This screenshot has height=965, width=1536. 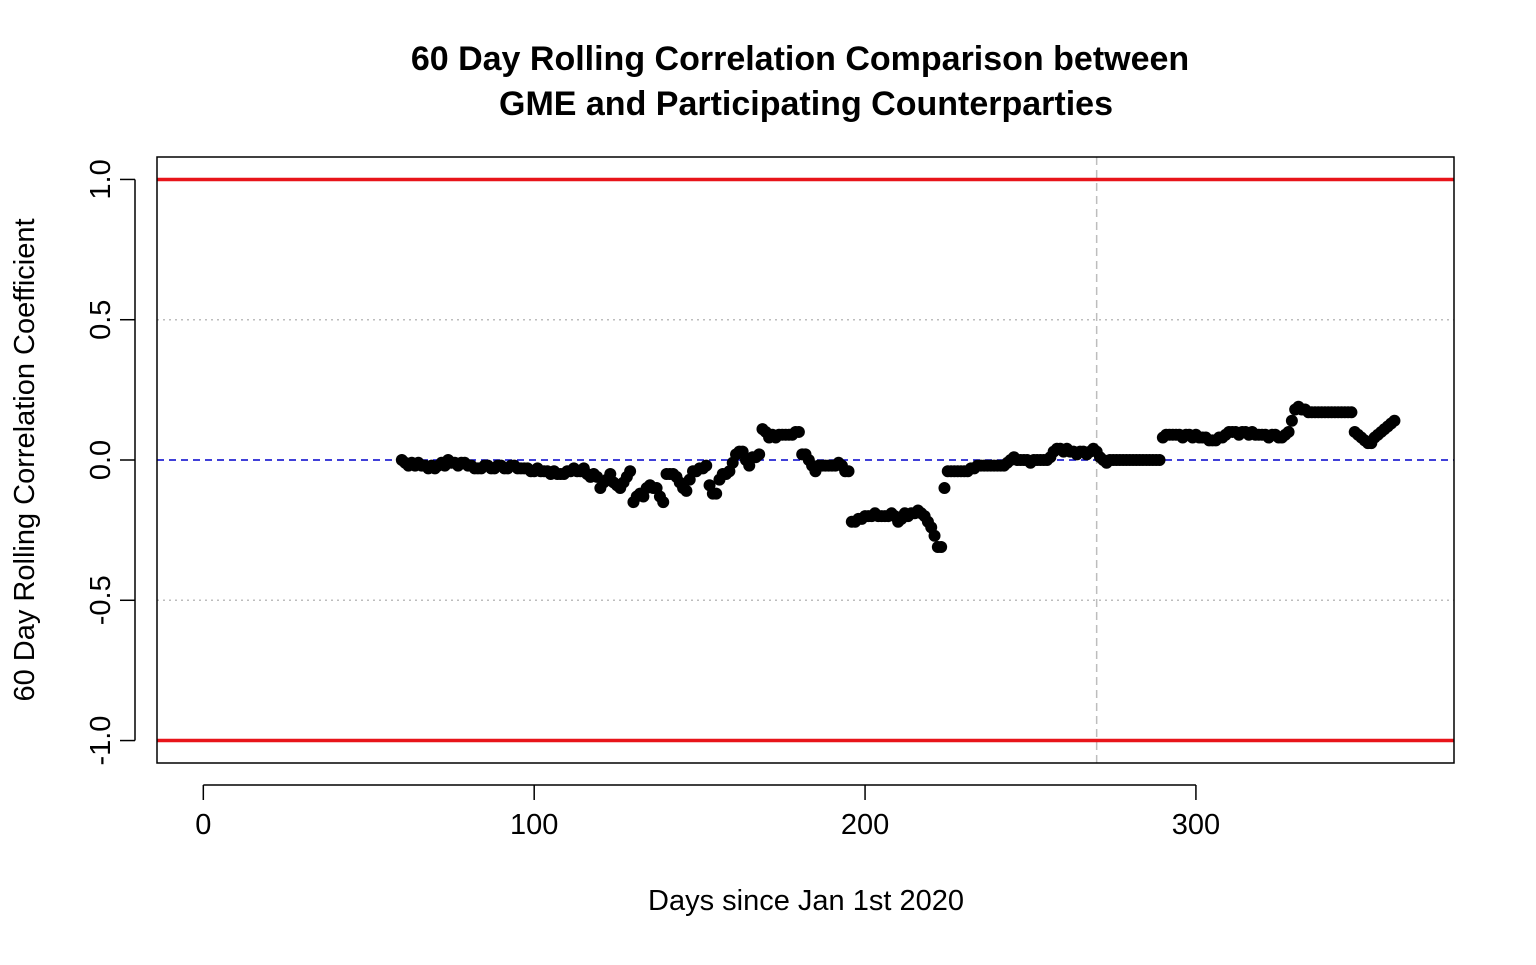 I want to click on x-tick-label: 300, so click(x=1196, y=825).